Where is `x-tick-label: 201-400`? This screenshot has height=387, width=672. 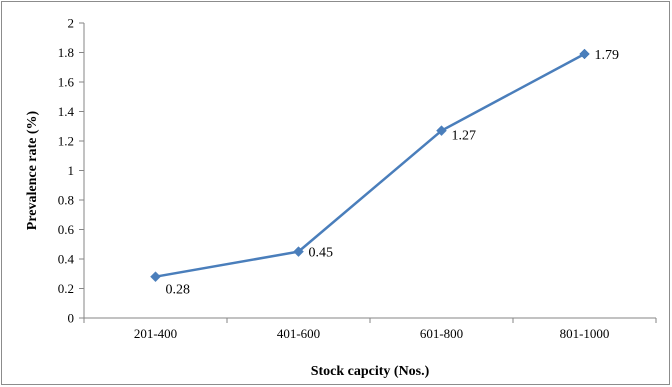 x-tick-label: 201-400 is located at coordinates (155, 333).